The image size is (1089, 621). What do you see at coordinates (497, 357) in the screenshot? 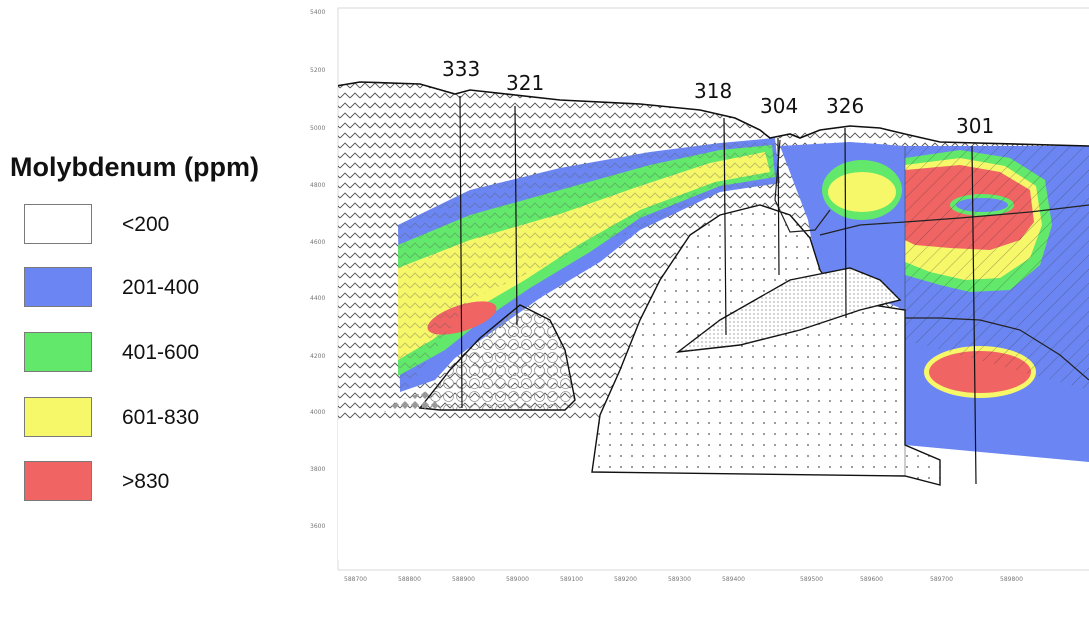
I see `circle-pattern-unit` at bounding box center [497, 357].